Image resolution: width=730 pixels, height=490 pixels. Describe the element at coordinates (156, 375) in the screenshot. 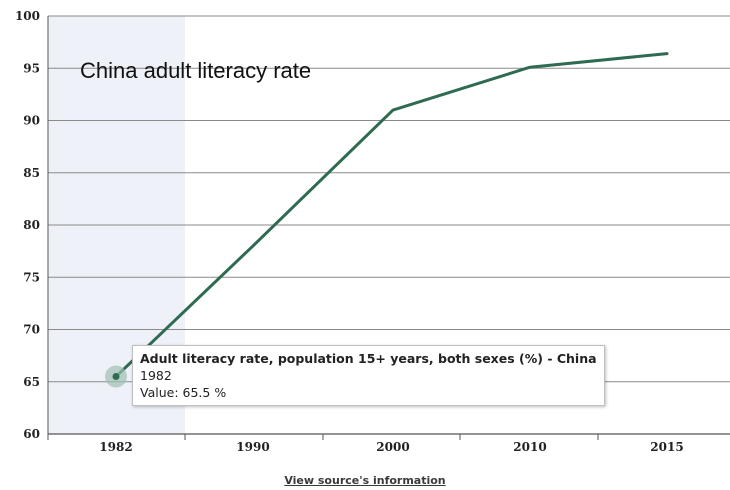

I see `tooltip-year: 1982` at that location.